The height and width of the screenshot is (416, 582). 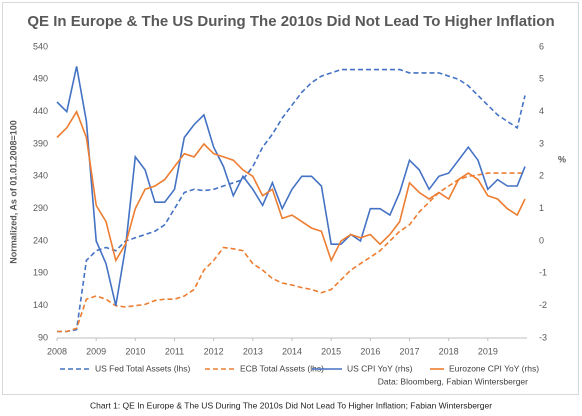 What do you see at coordinates (135, 351) in the screenshot?
I see `x-tick-label: 2010` at bounding box center [135, 351].